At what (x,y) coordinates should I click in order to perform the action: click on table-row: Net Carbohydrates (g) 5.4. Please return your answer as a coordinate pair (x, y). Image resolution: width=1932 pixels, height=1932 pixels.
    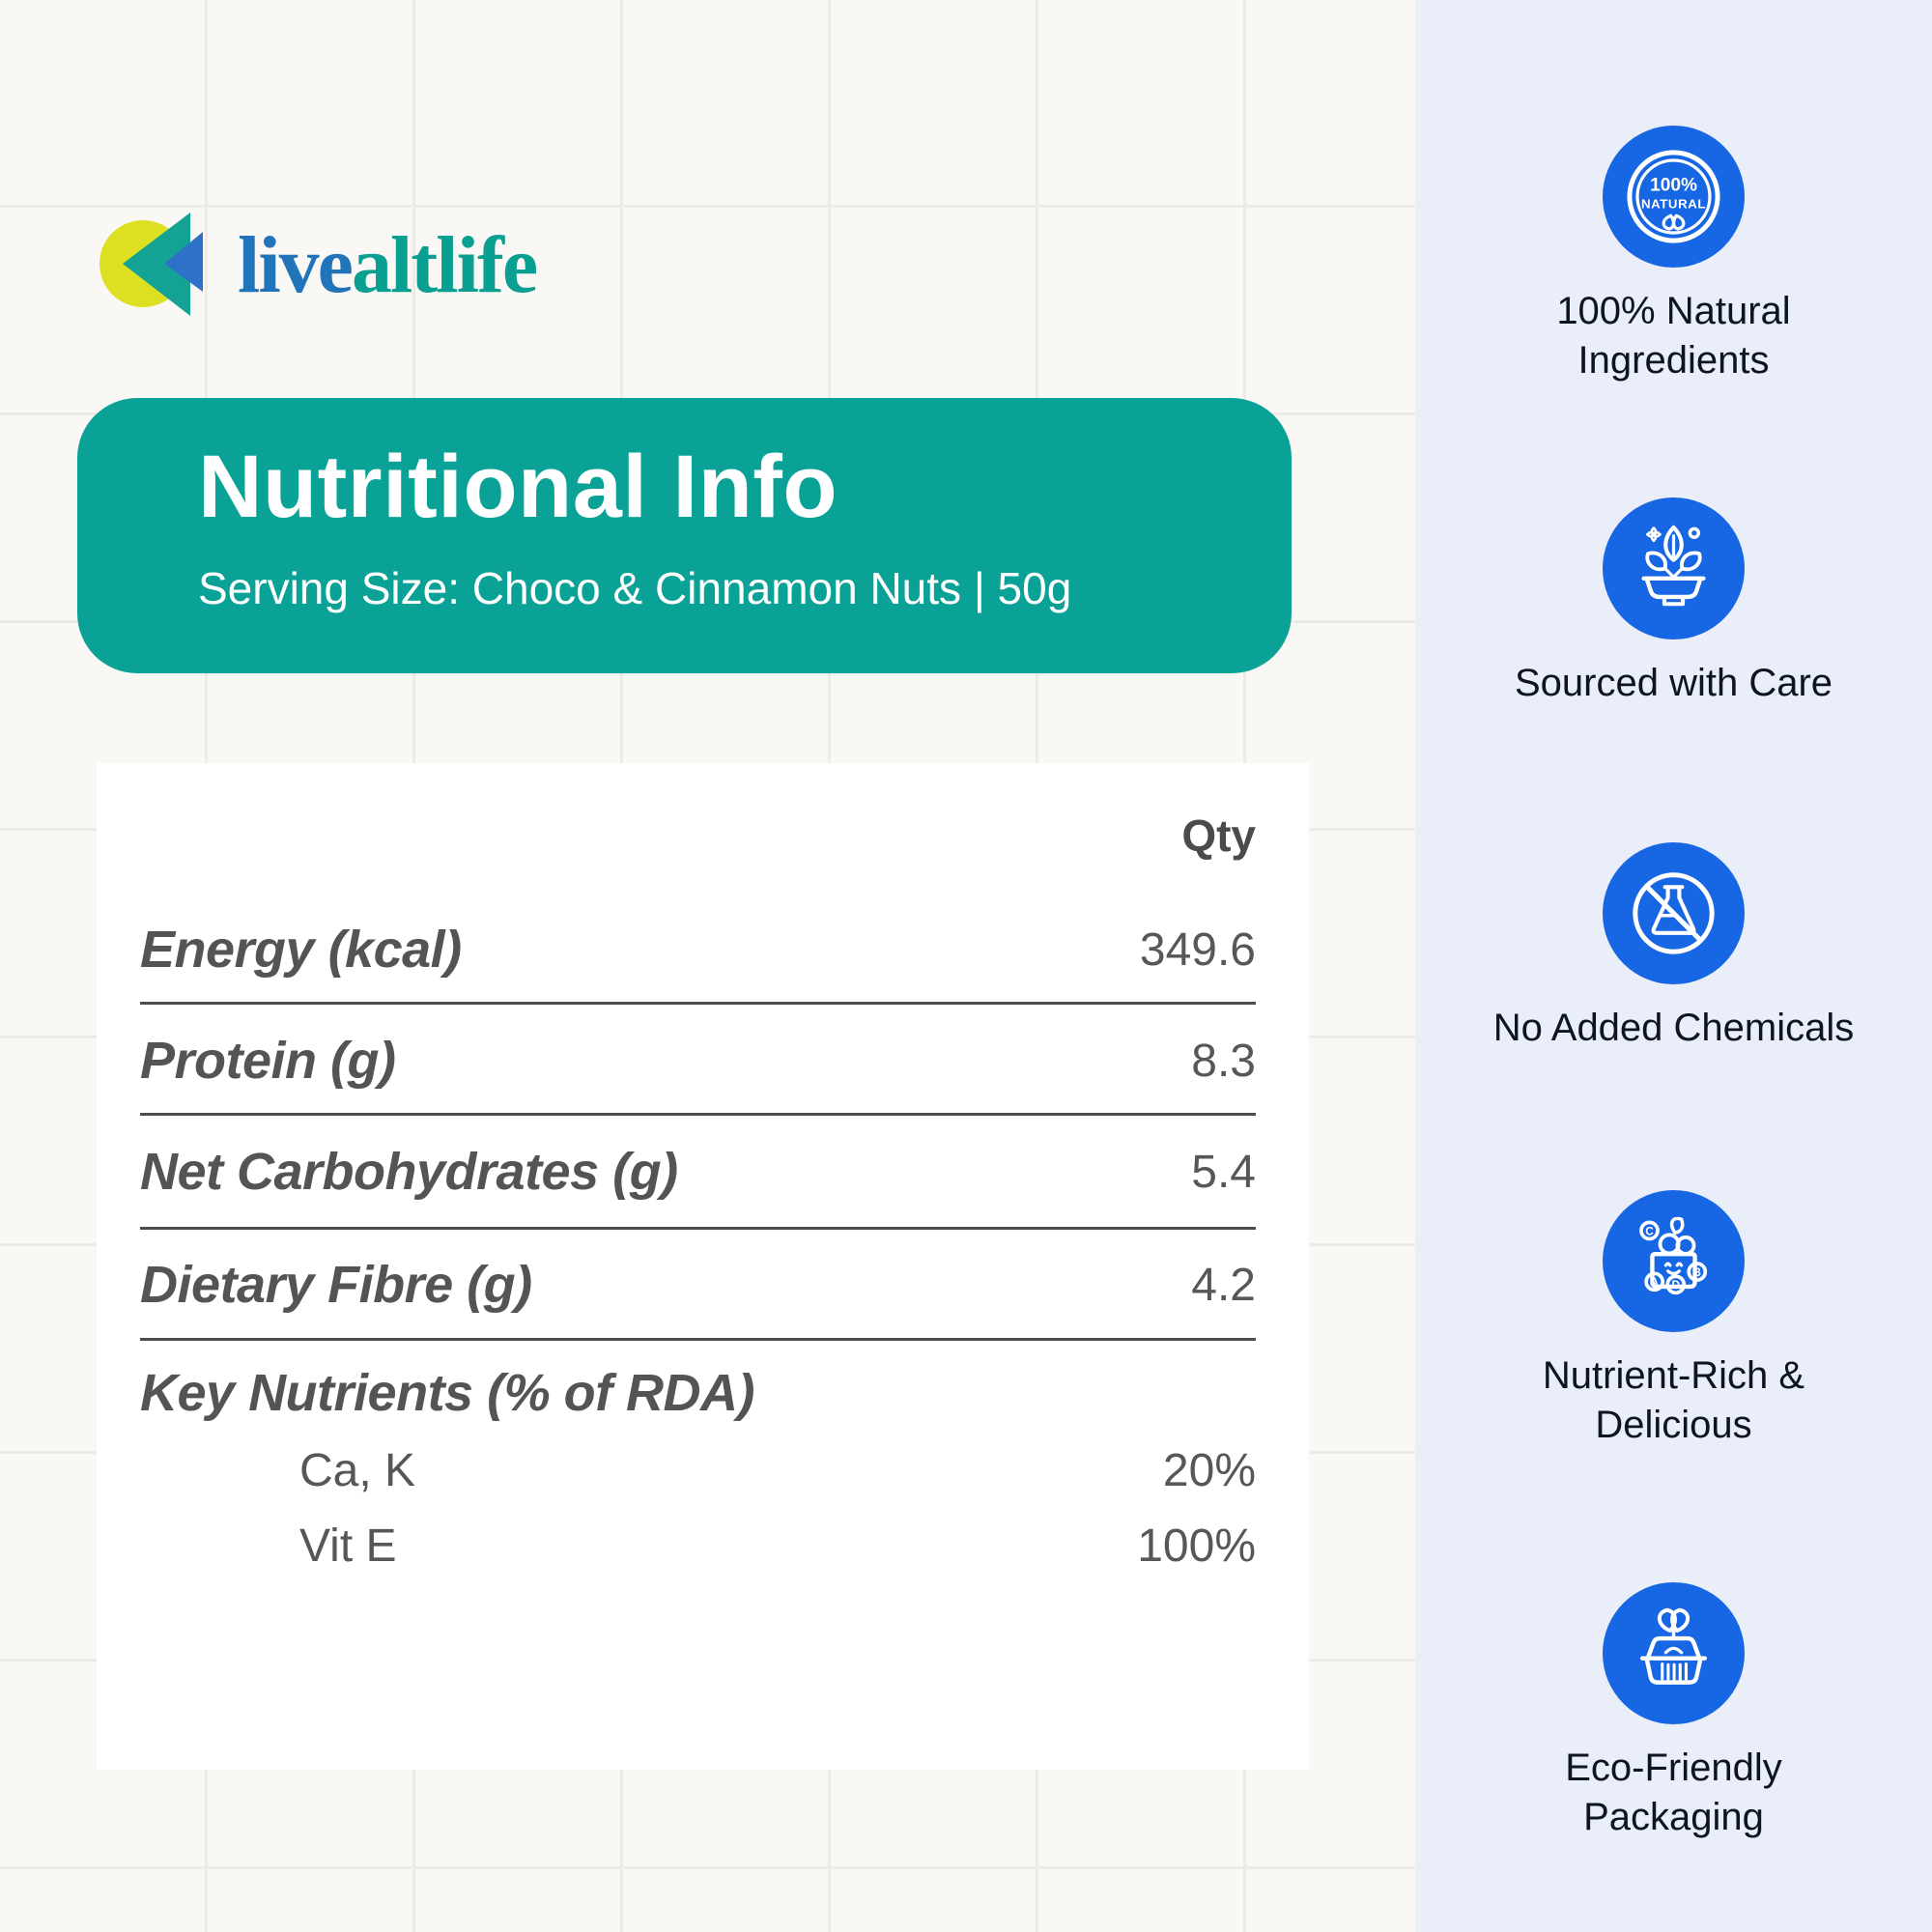
    Looking at the image, I should click on (698, 1171).